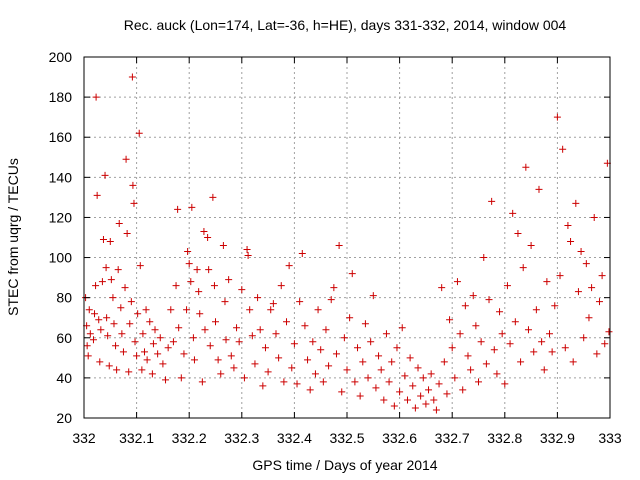 The image size is (640, 480). Describe the element at coordinates (344, 465) in the screenshot. I see `x-axis-label: GPS time / Days of year 2014` at that location.